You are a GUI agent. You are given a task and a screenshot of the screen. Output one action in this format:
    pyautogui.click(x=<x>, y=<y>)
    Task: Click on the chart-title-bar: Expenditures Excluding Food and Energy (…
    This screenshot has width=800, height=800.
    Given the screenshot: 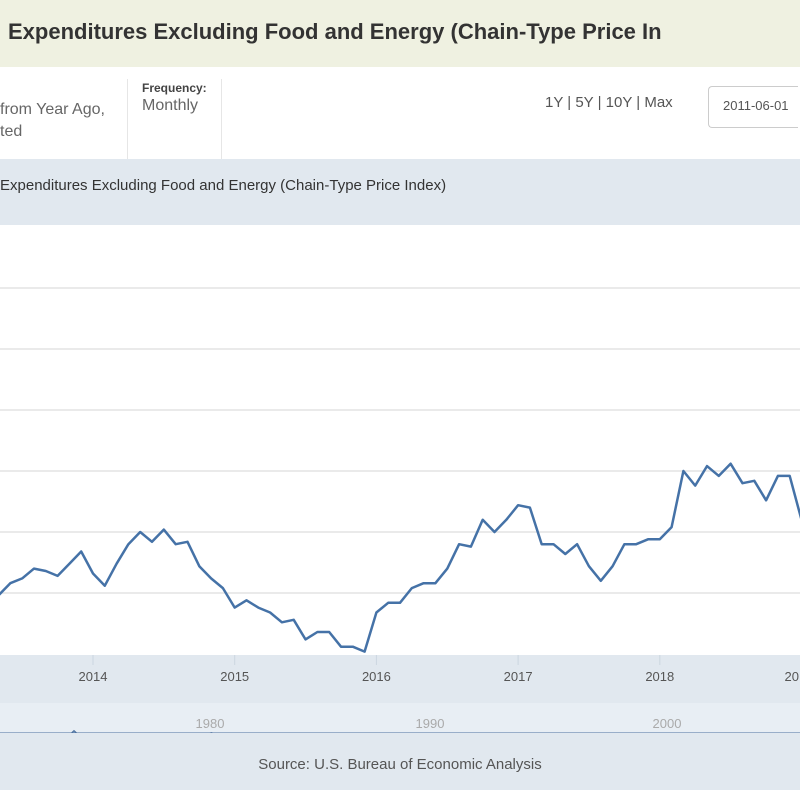 What is the action you would take?
    pyautogui.click(x=400, y=192)
    